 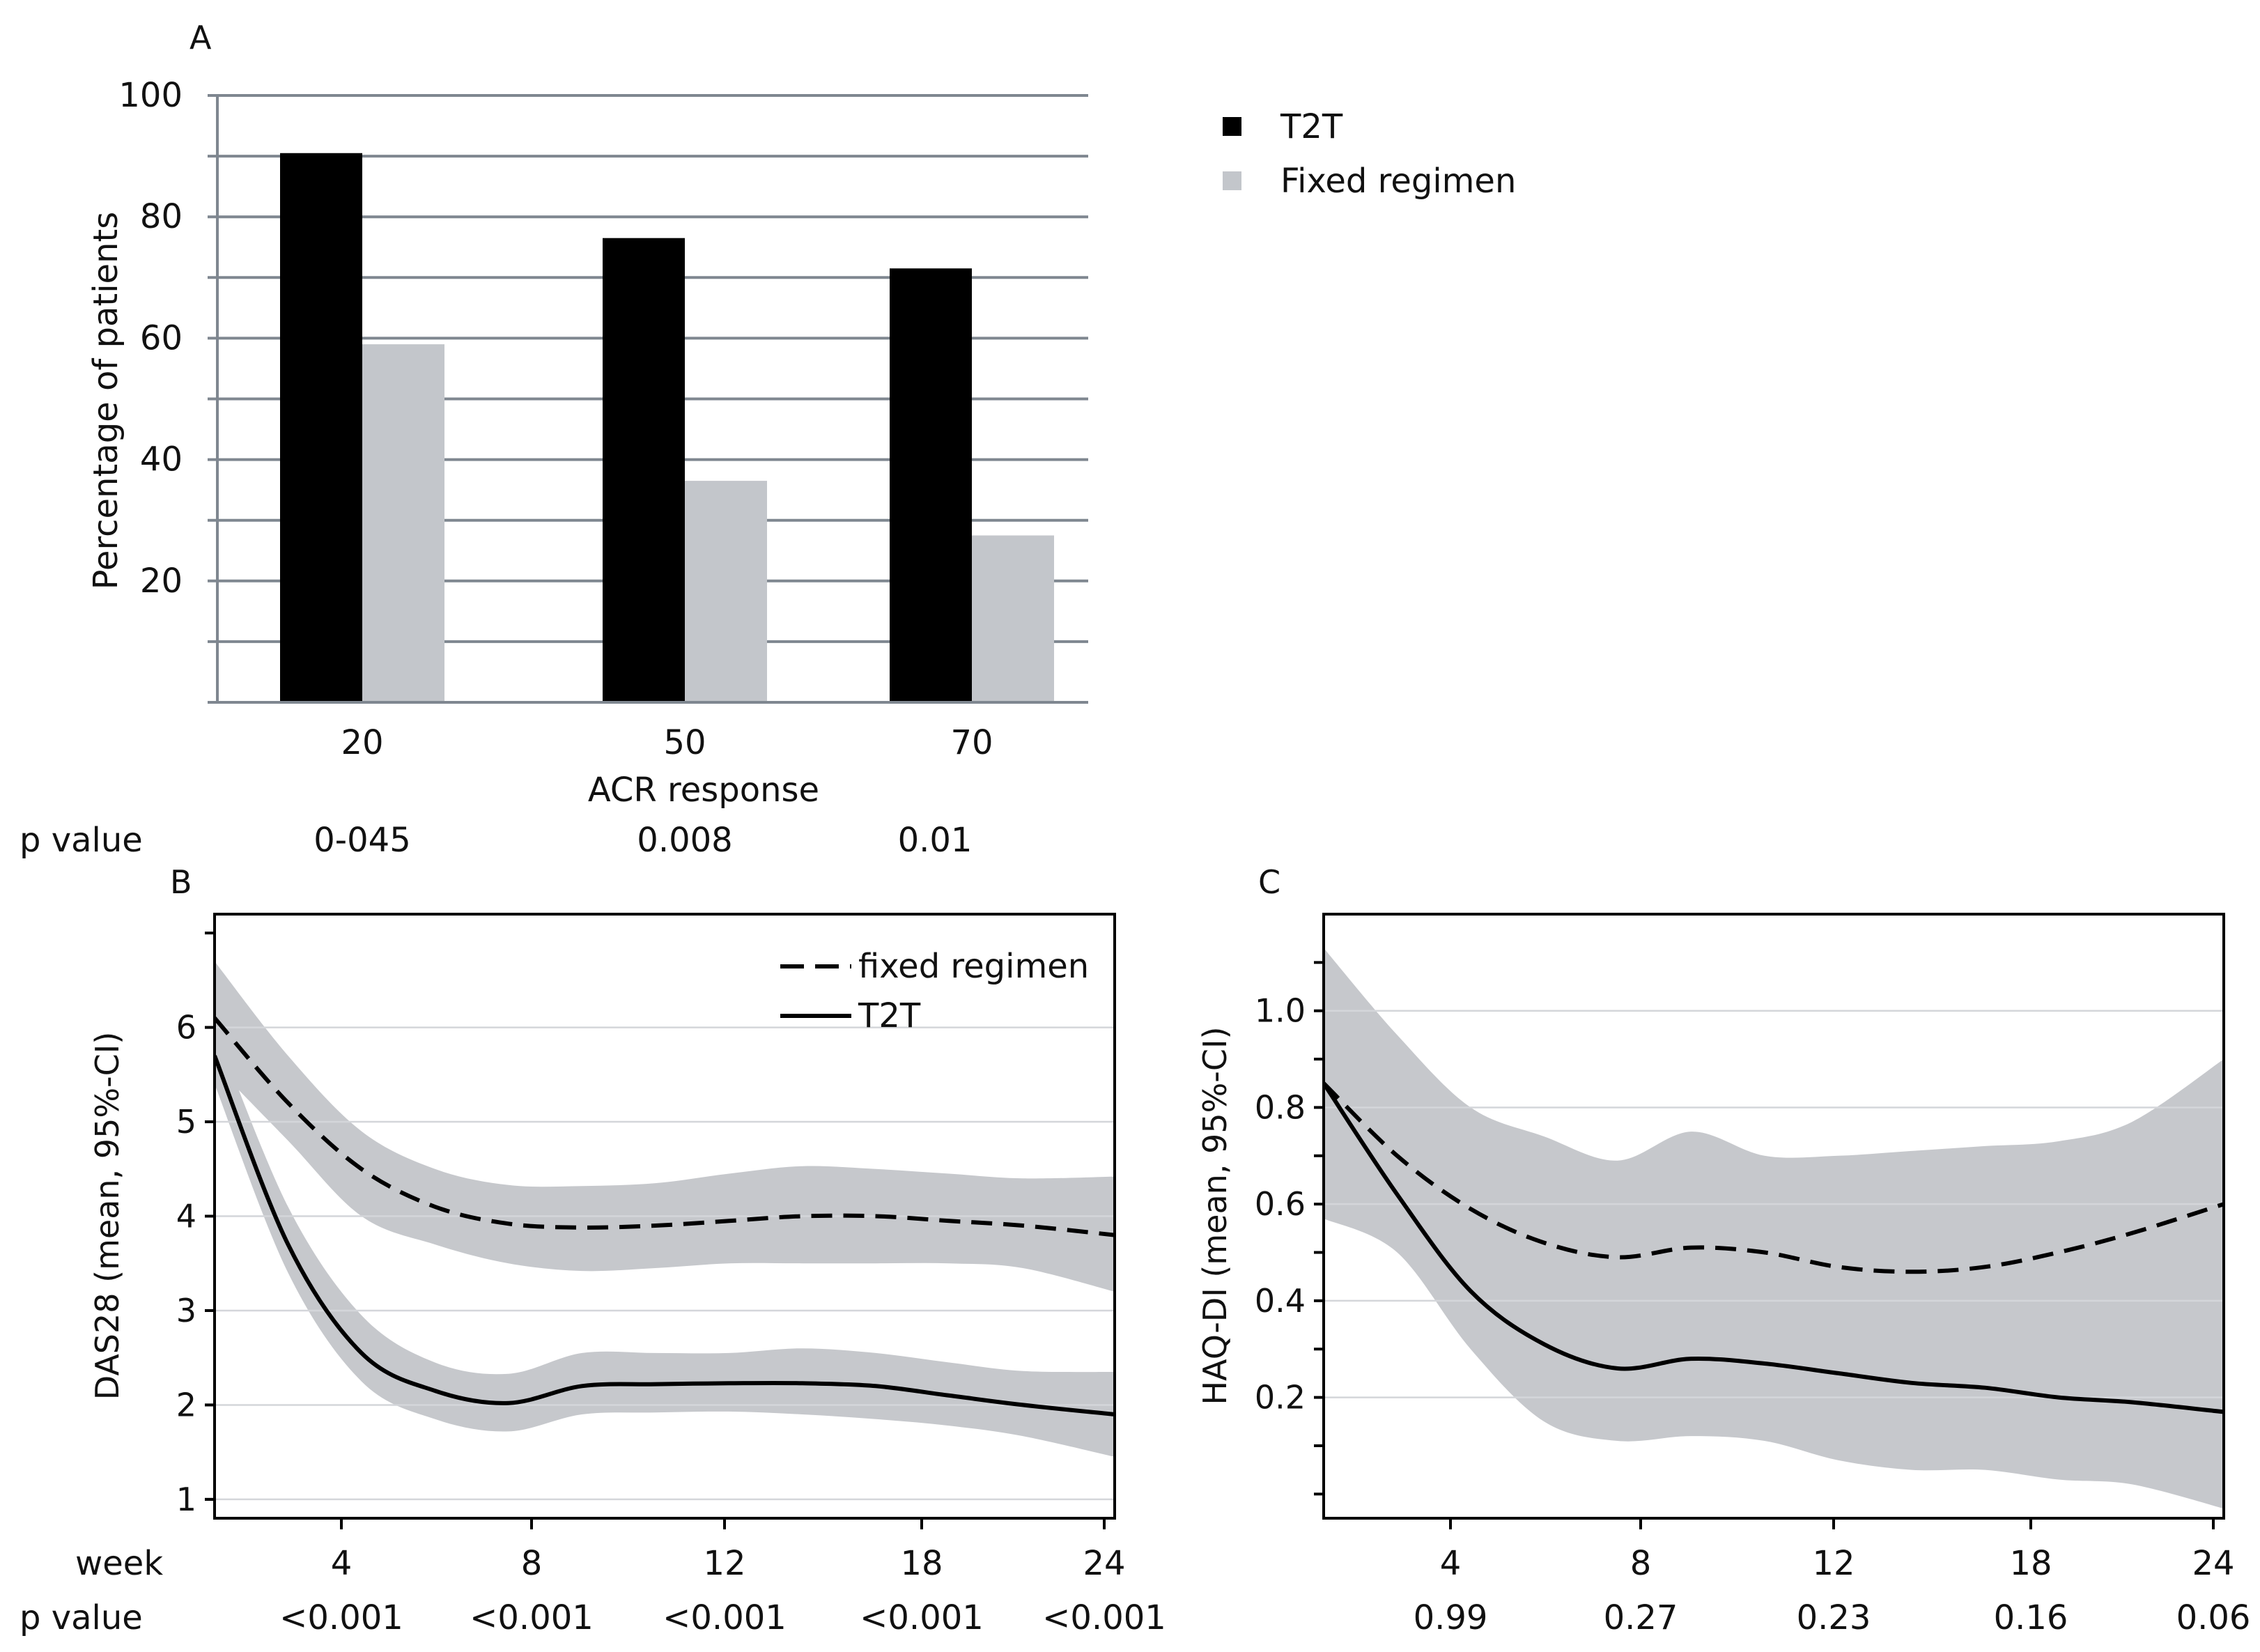 I want to click on panel-c-y-tick-labels: 0.2 0.4 0.6 0.8 1.0, so click(x=1289, y=1228).